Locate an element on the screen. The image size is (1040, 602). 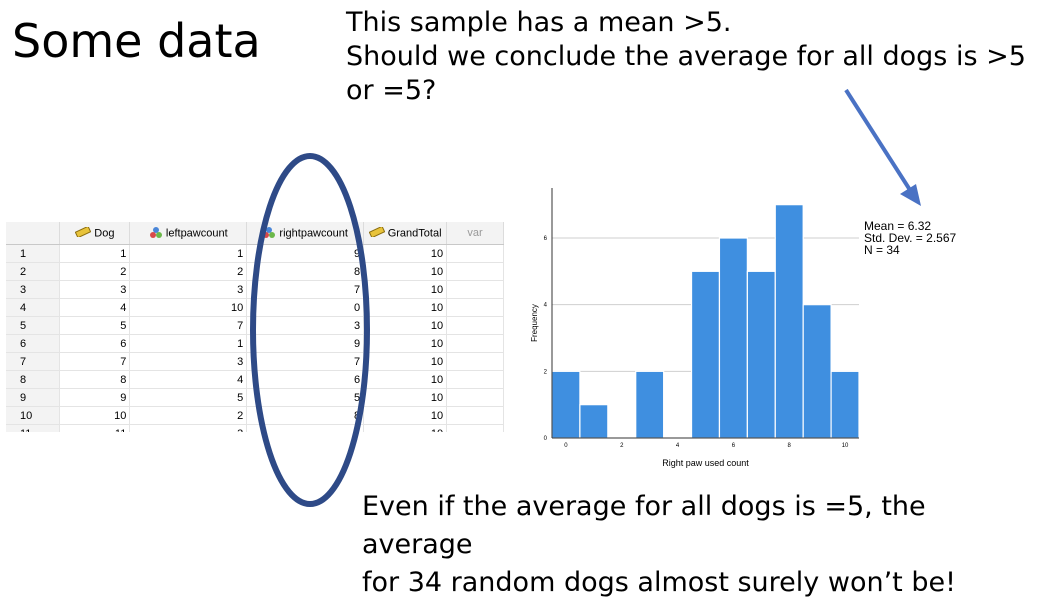
row-number: 1 is located at coordinates (33, 253).